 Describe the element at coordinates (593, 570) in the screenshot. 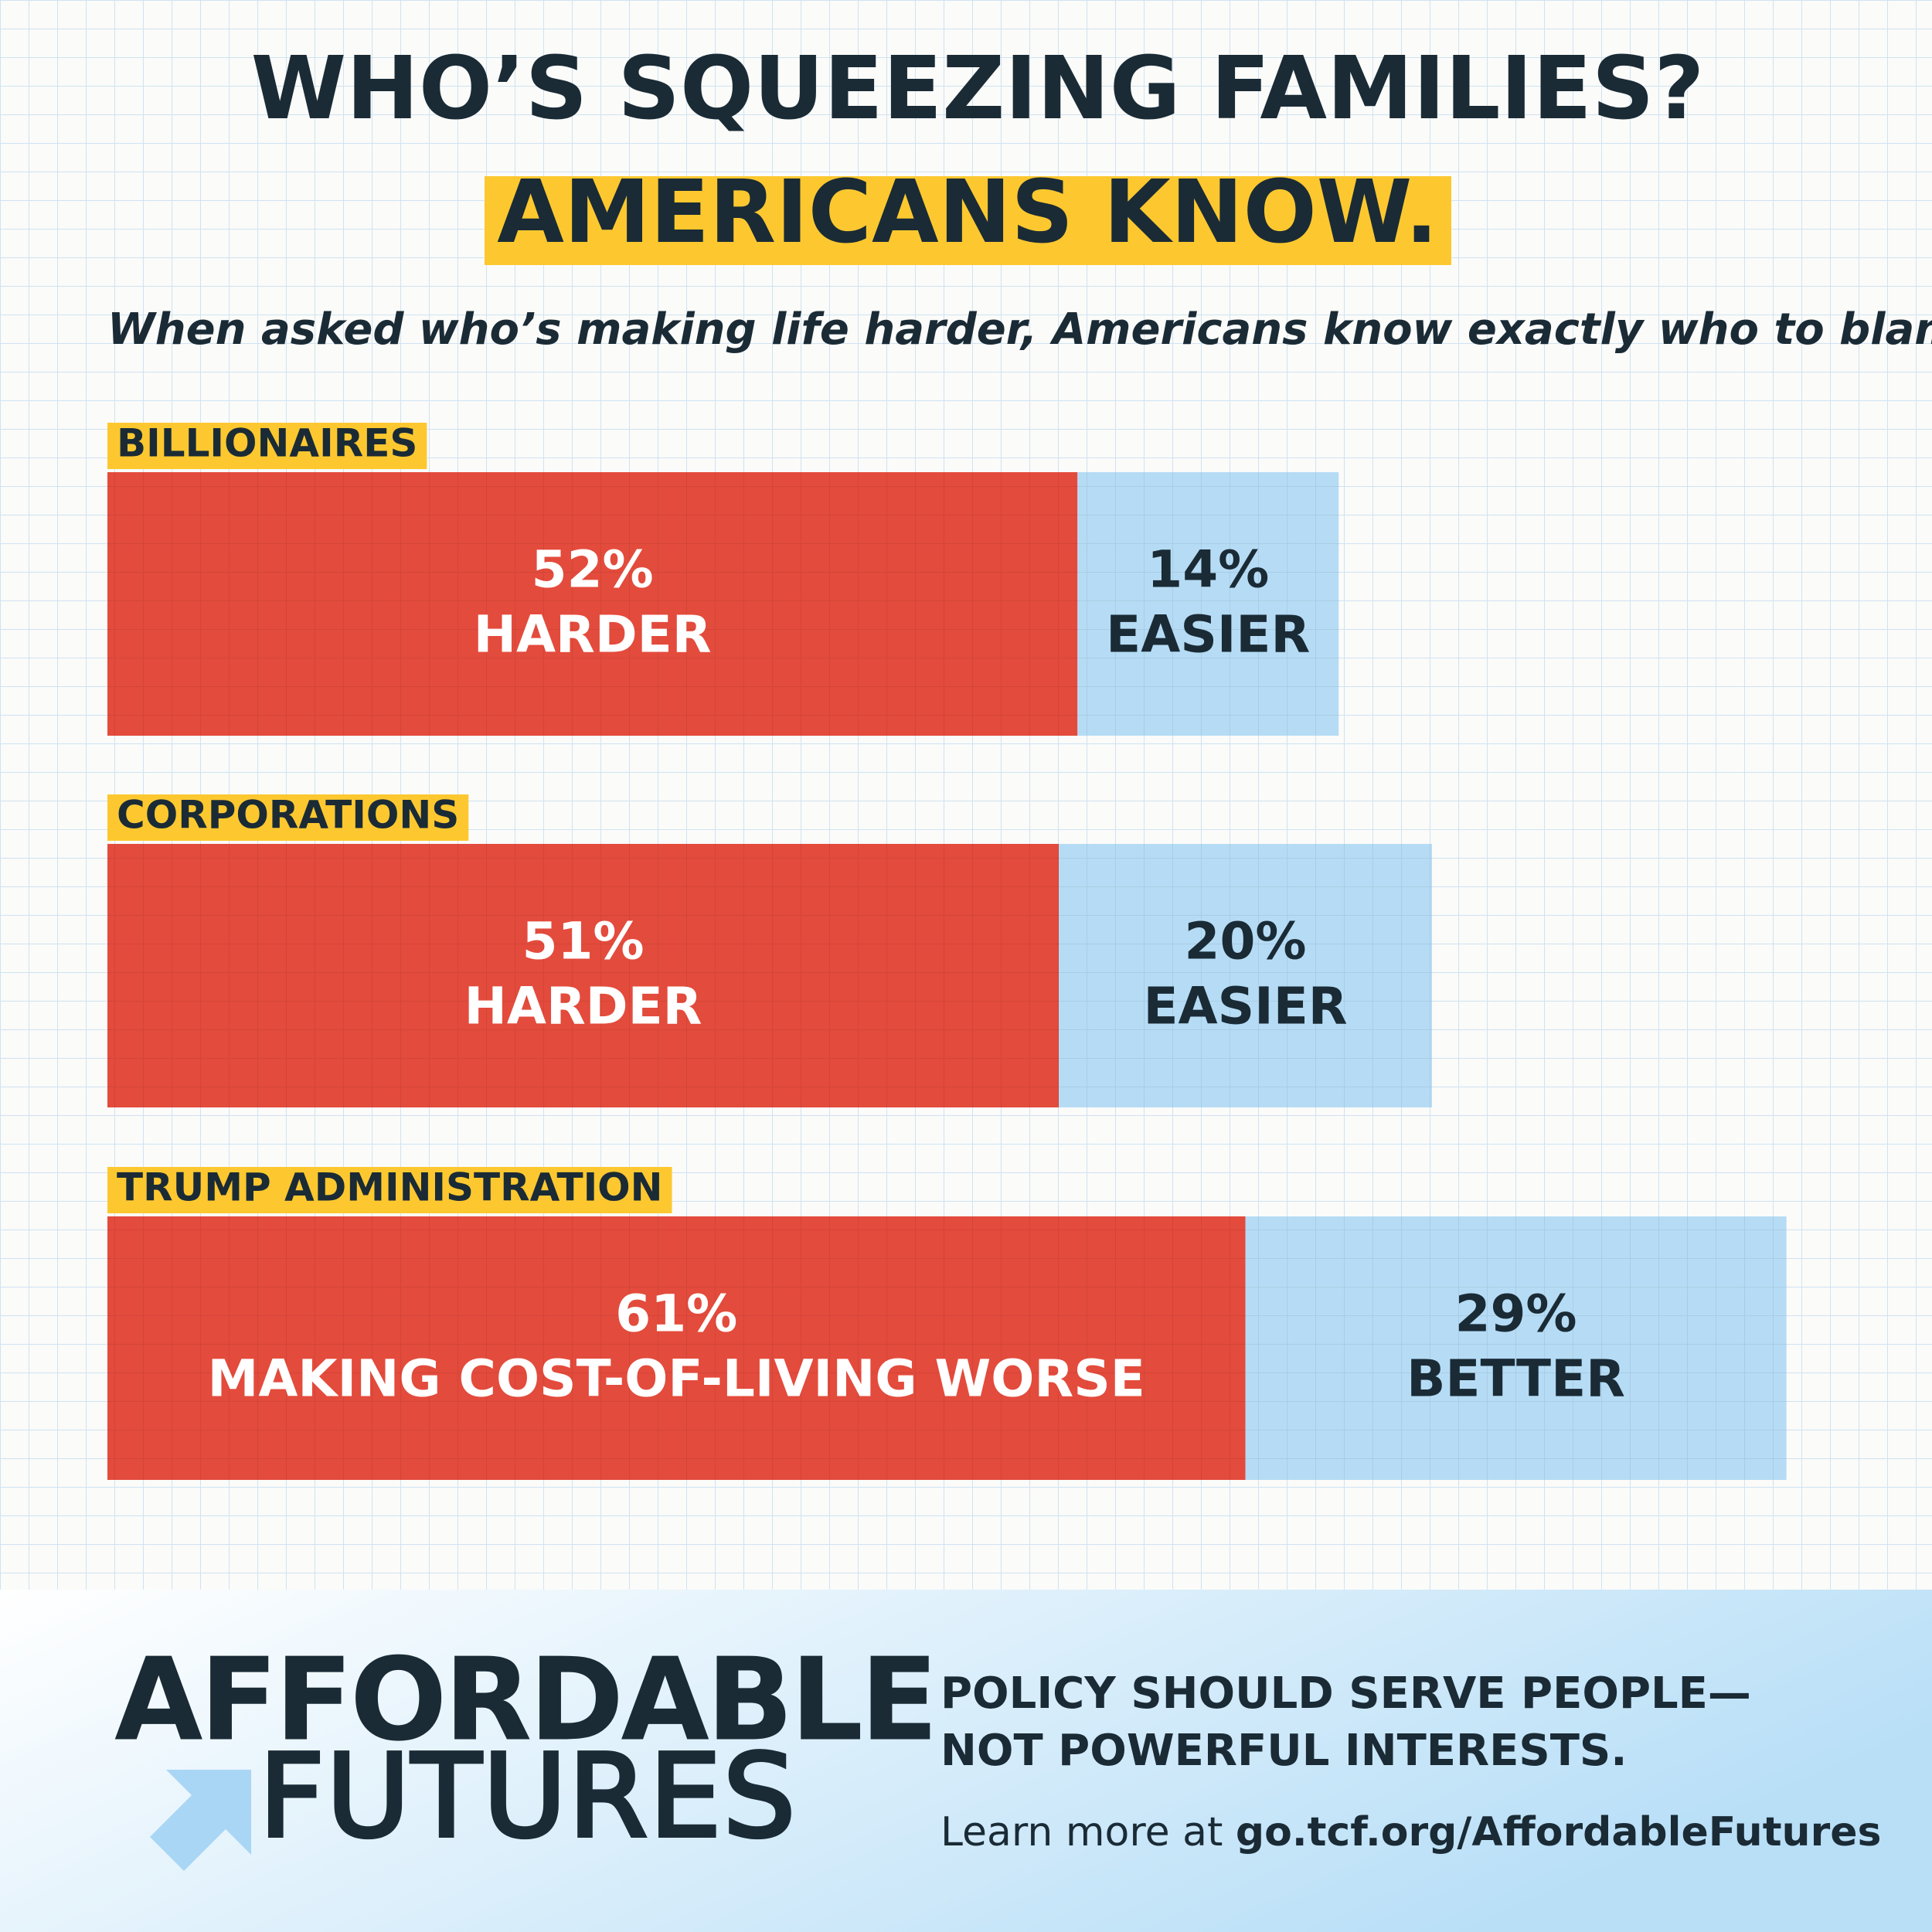

I see `value-label: 52%` at that location.